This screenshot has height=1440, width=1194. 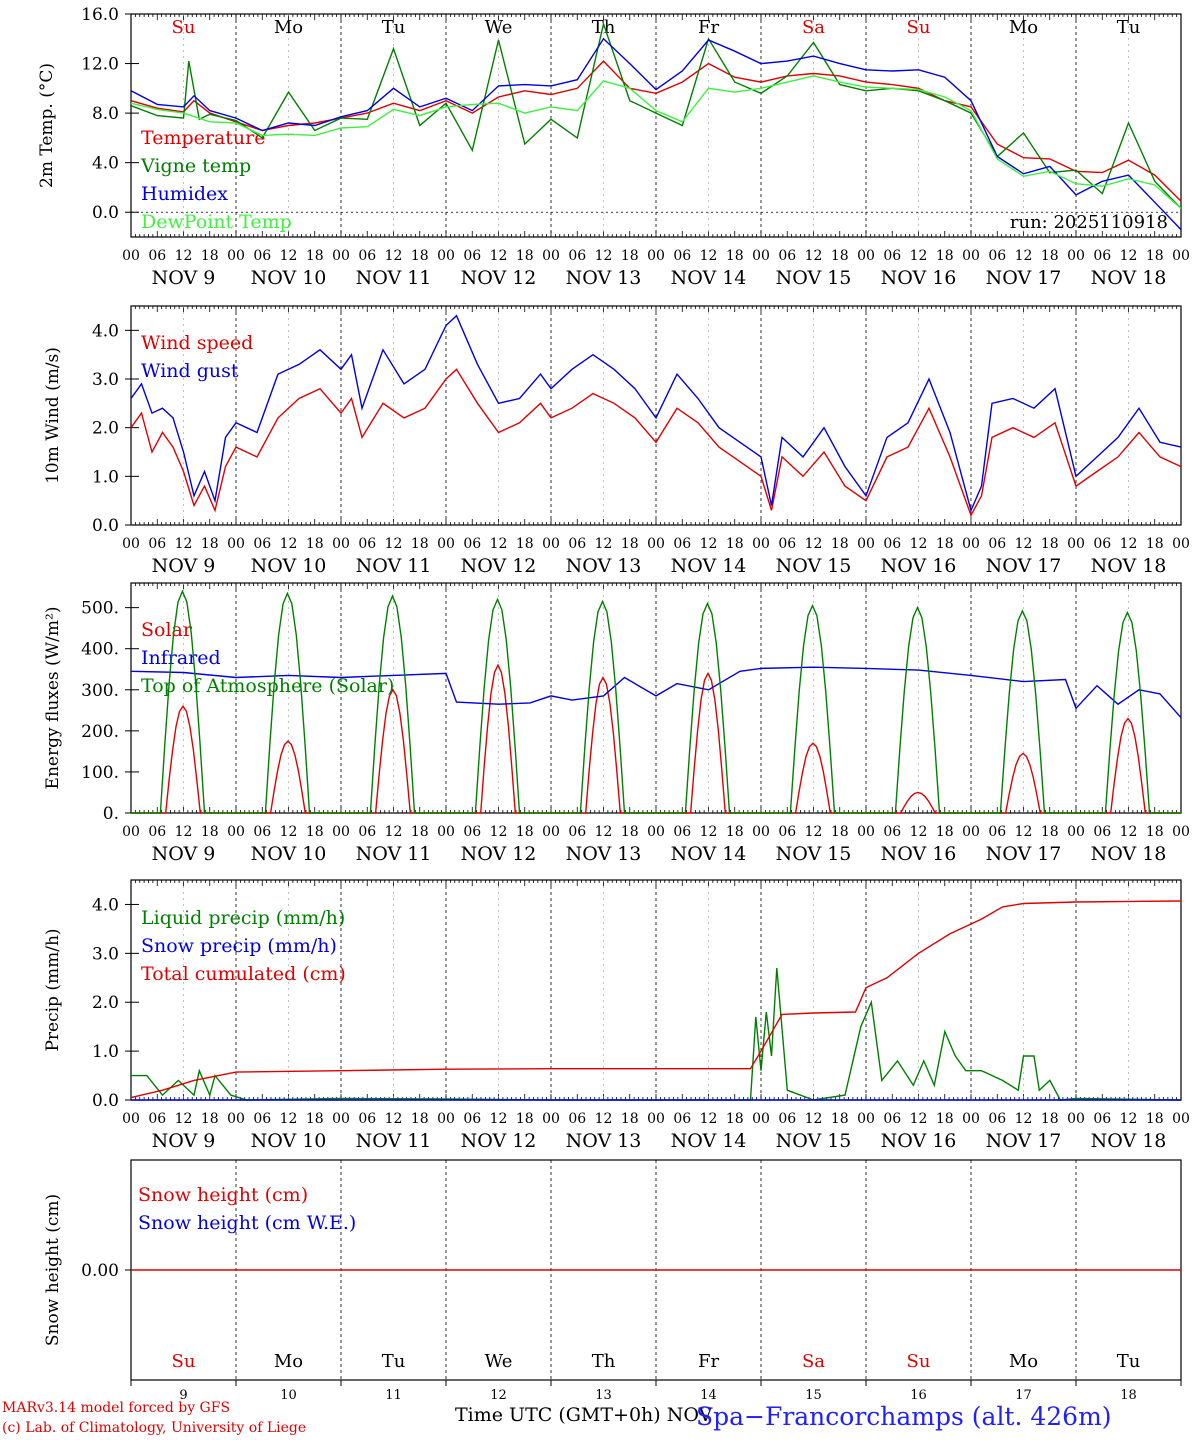 What do you see at coordinates (1129, 1141) in the screenshot?
I see `day-label: NOV 18` at bounding box center [1129, 1141].